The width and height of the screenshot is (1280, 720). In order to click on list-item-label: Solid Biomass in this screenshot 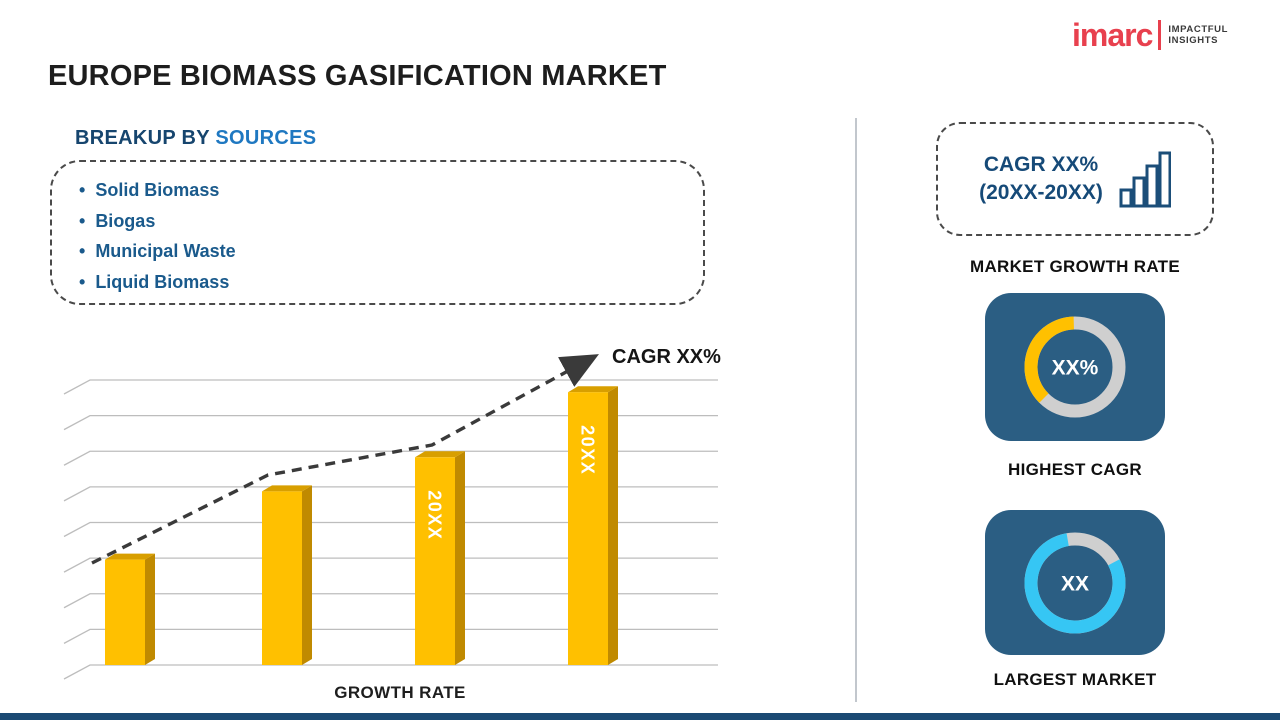, I will do `click(157, 190)`.